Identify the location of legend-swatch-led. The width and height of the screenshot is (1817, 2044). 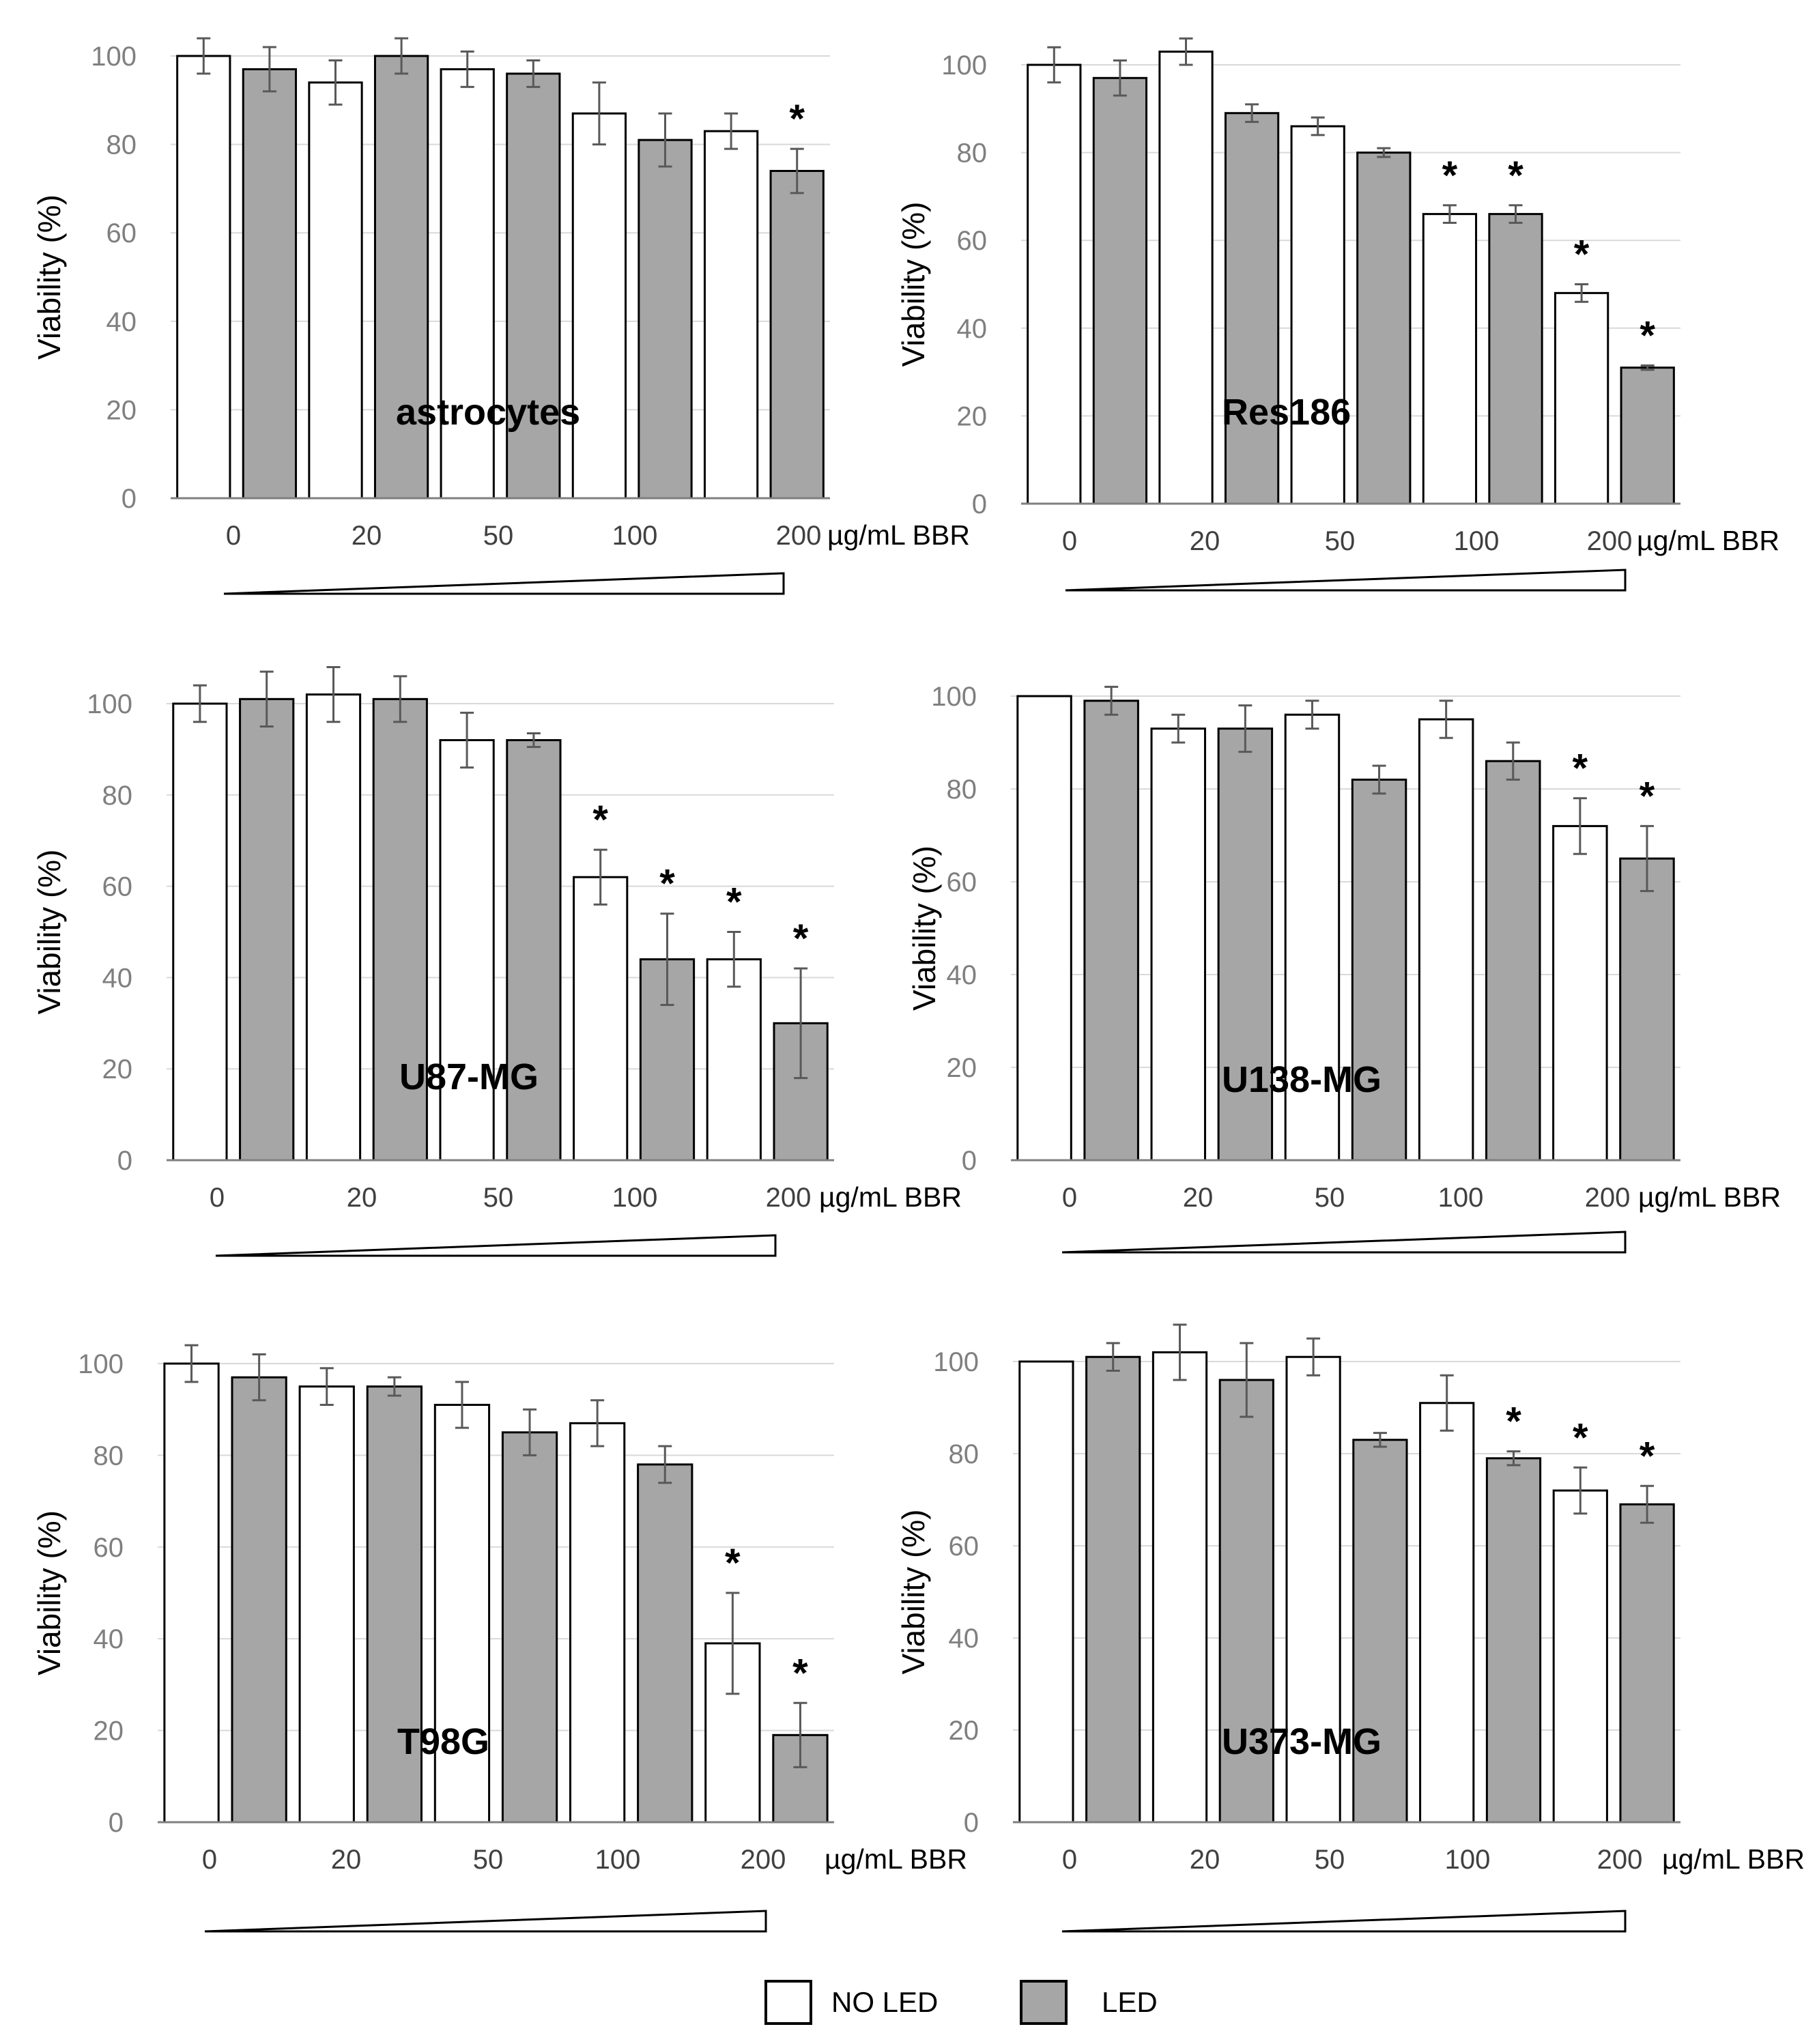
(1044, 2003).